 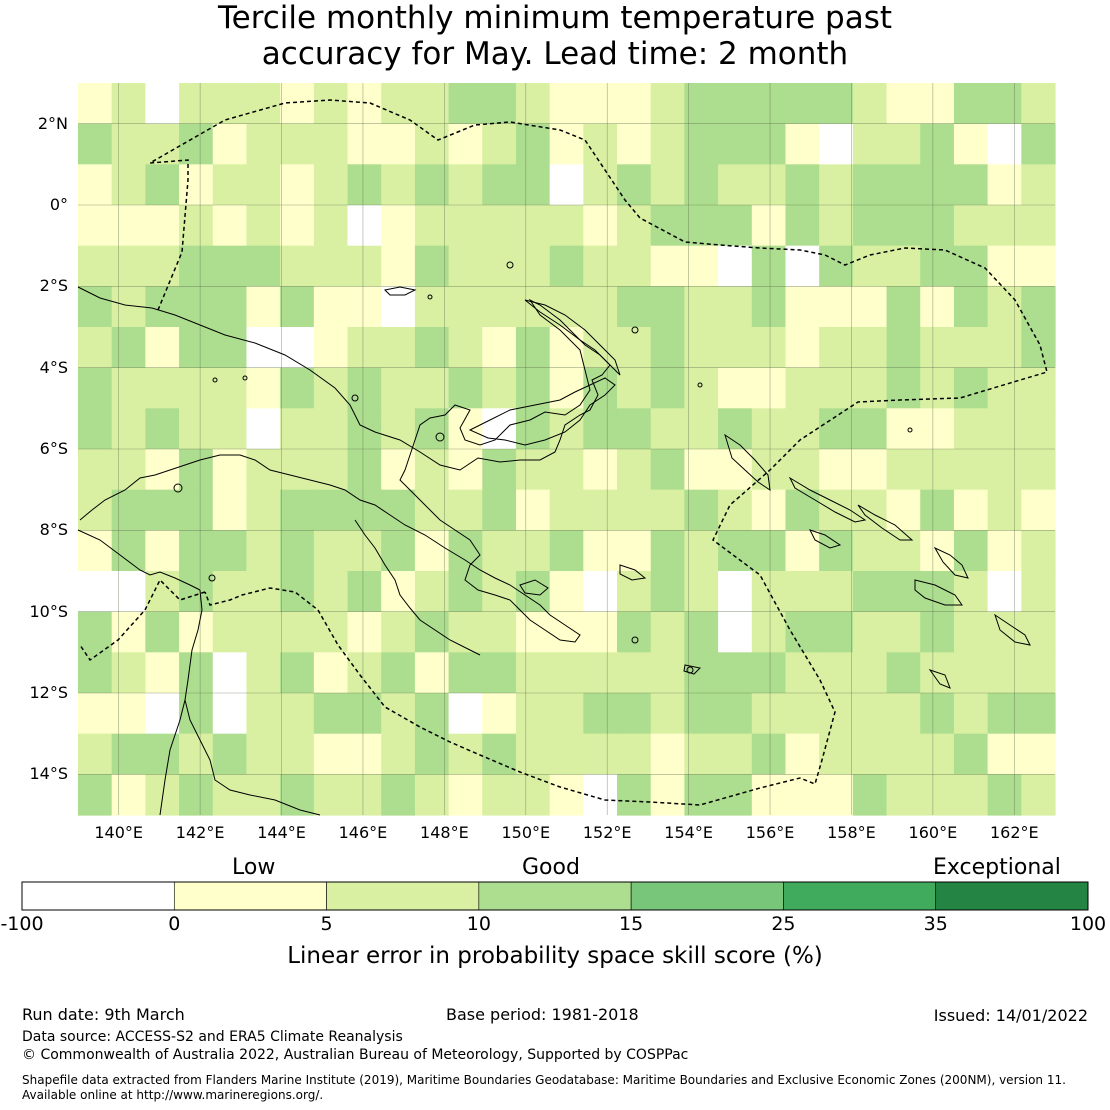 I want to click on coastline-new-britain, so click(x=542, y=411).